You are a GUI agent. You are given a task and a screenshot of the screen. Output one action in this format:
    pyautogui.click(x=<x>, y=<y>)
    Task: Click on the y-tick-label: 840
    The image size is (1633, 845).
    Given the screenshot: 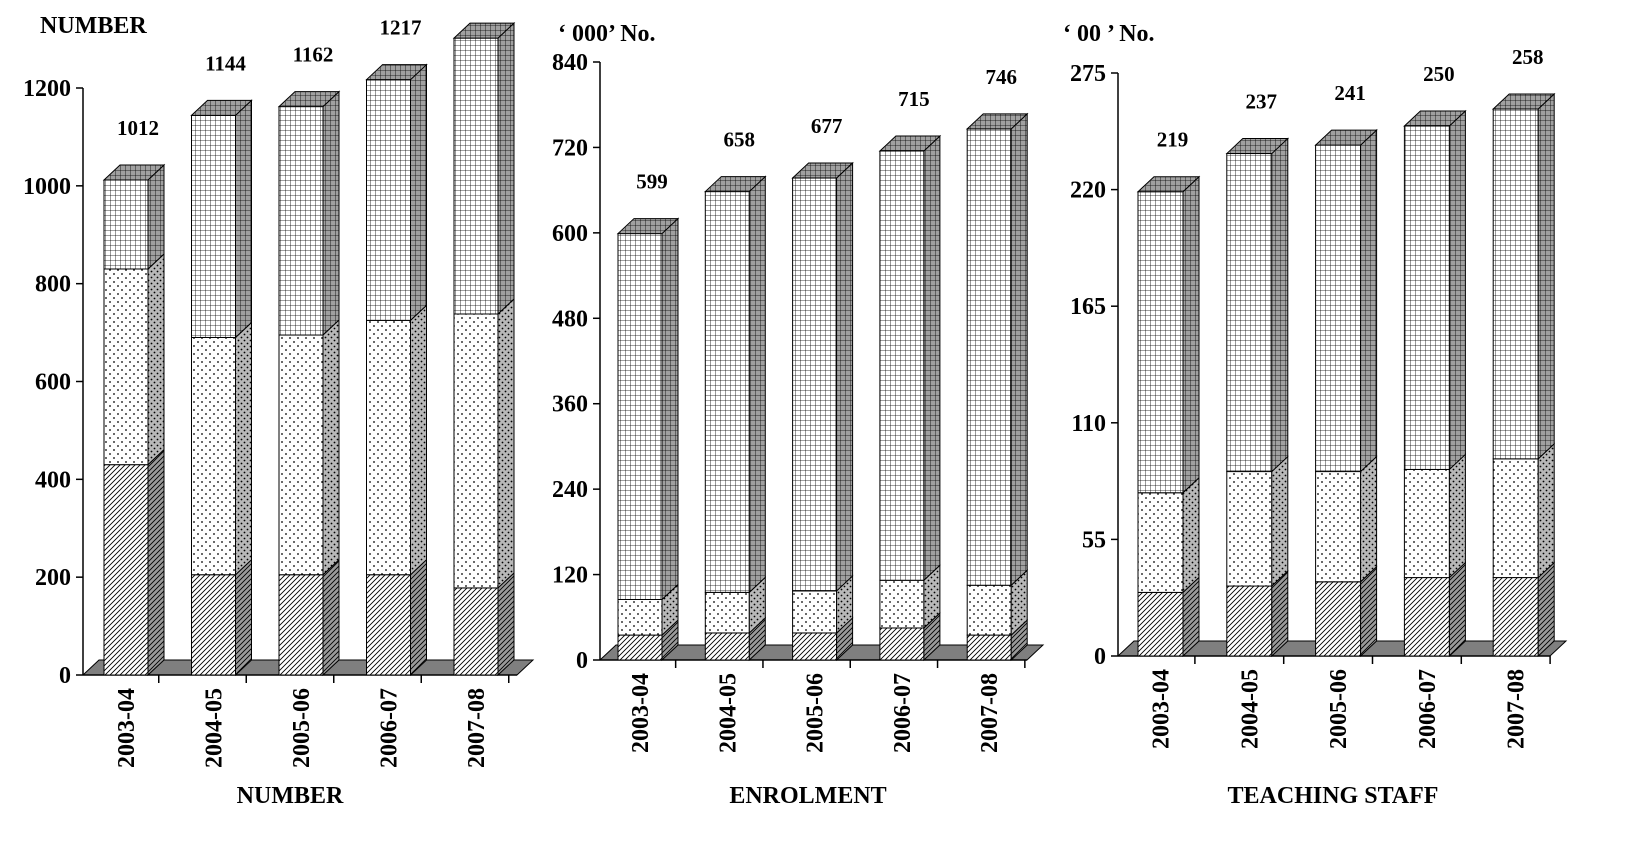 What is the action you would take?
    pyautogui.click(x=570, y=63)
    